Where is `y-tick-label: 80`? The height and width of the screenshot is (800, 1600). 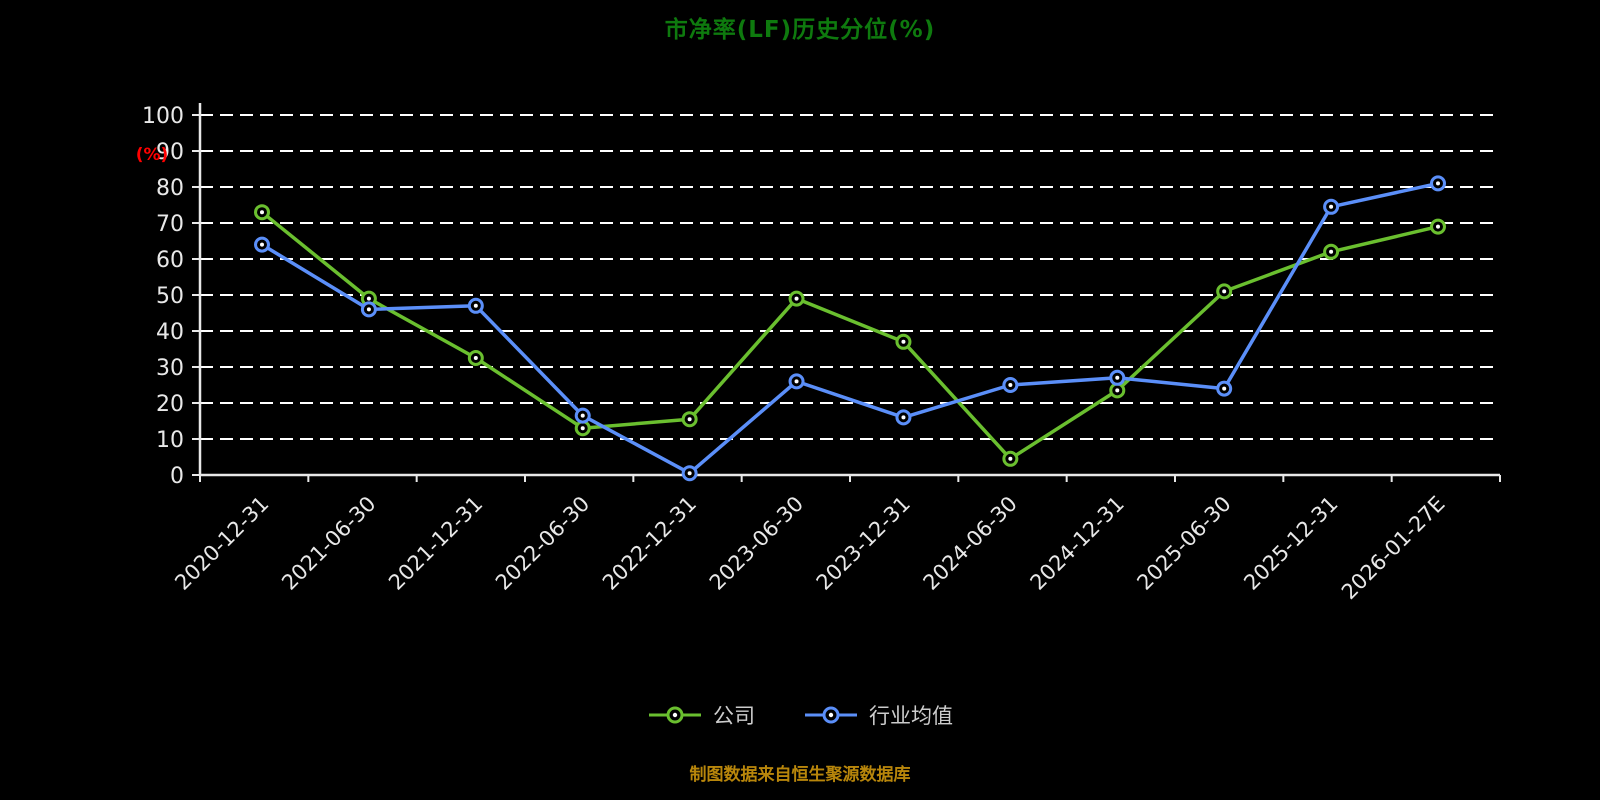
y-tick-label: 80 is located at coordinates (170, 188).